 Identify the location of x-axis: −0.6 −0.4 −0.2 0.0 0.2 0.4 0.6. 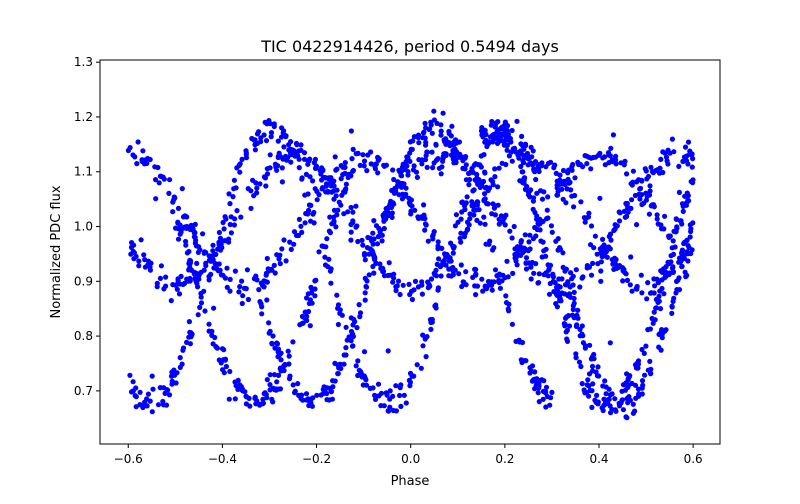
(408, 455).